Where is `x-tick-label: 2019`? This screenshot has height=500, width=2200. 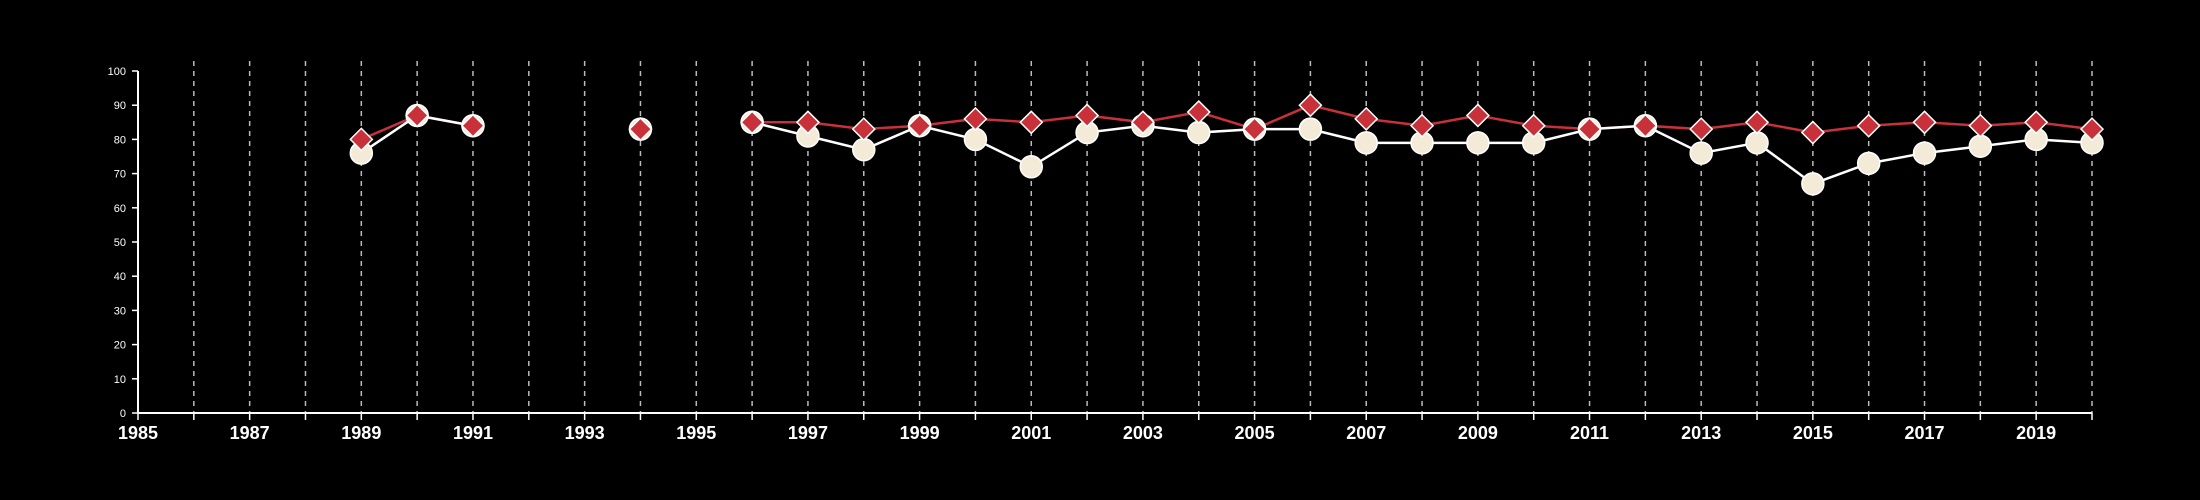 x-tick-label: 2019 is located at coordinates (2036, 433).